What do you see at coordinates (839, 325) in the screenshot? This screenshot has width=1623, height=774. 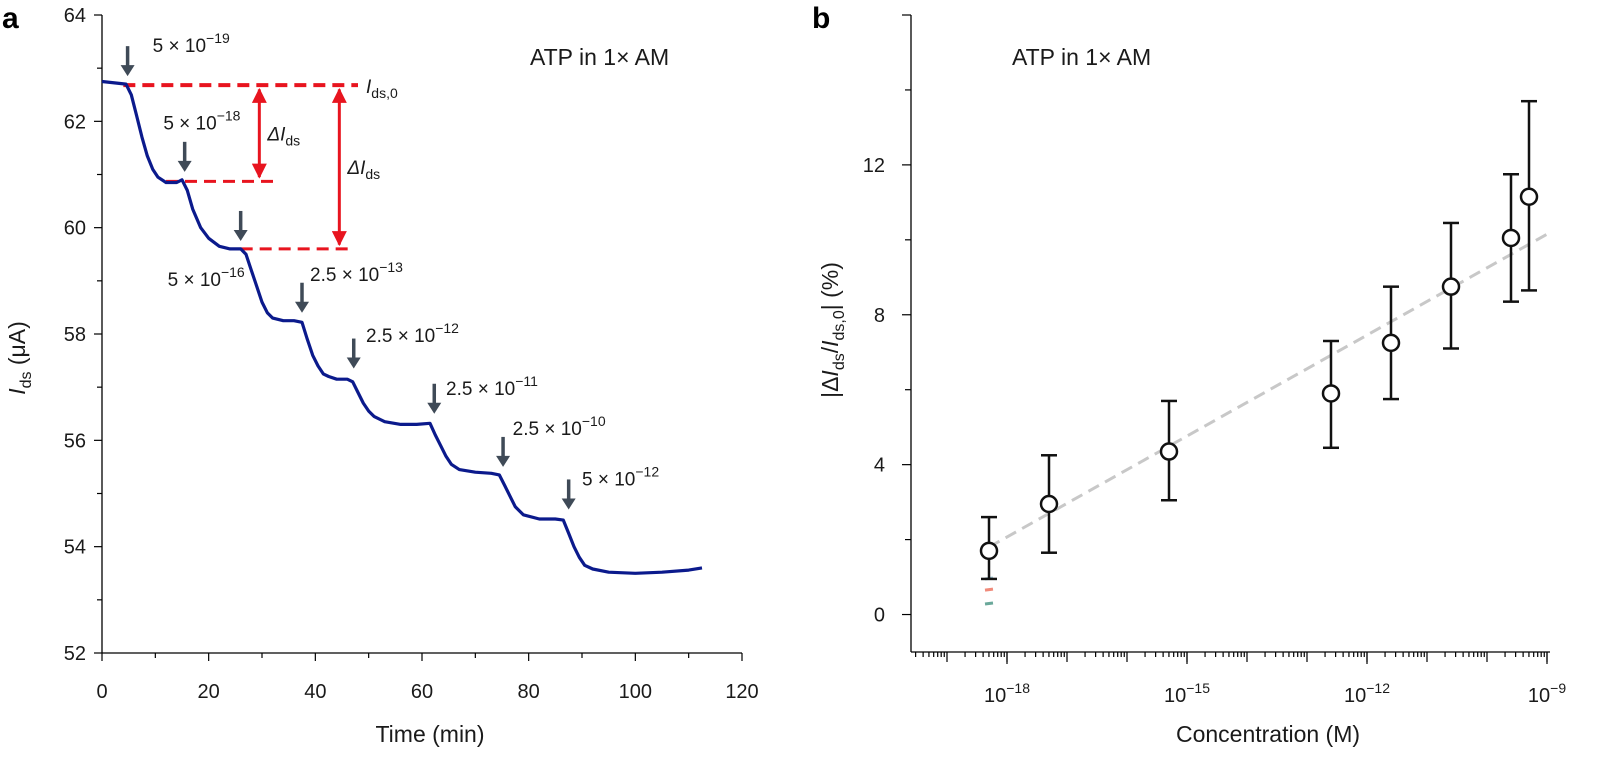 I see `panel-b-y-label-part5: ds,0` at bounding box center [839, 325].